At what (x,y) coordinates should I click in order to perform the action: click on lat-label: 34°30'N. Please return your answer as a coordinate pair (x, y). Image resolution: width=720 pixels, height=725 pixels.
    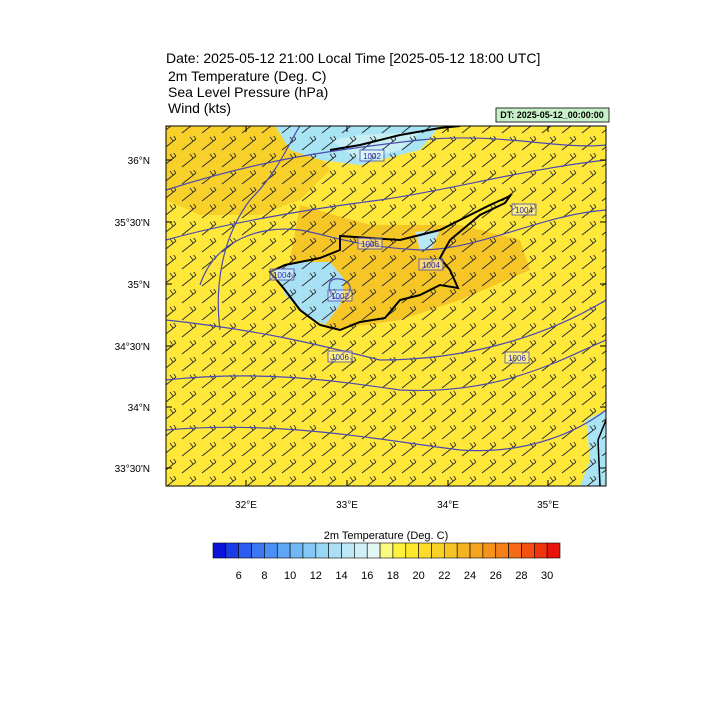
    Looking at the image, I should click on (132, 347).